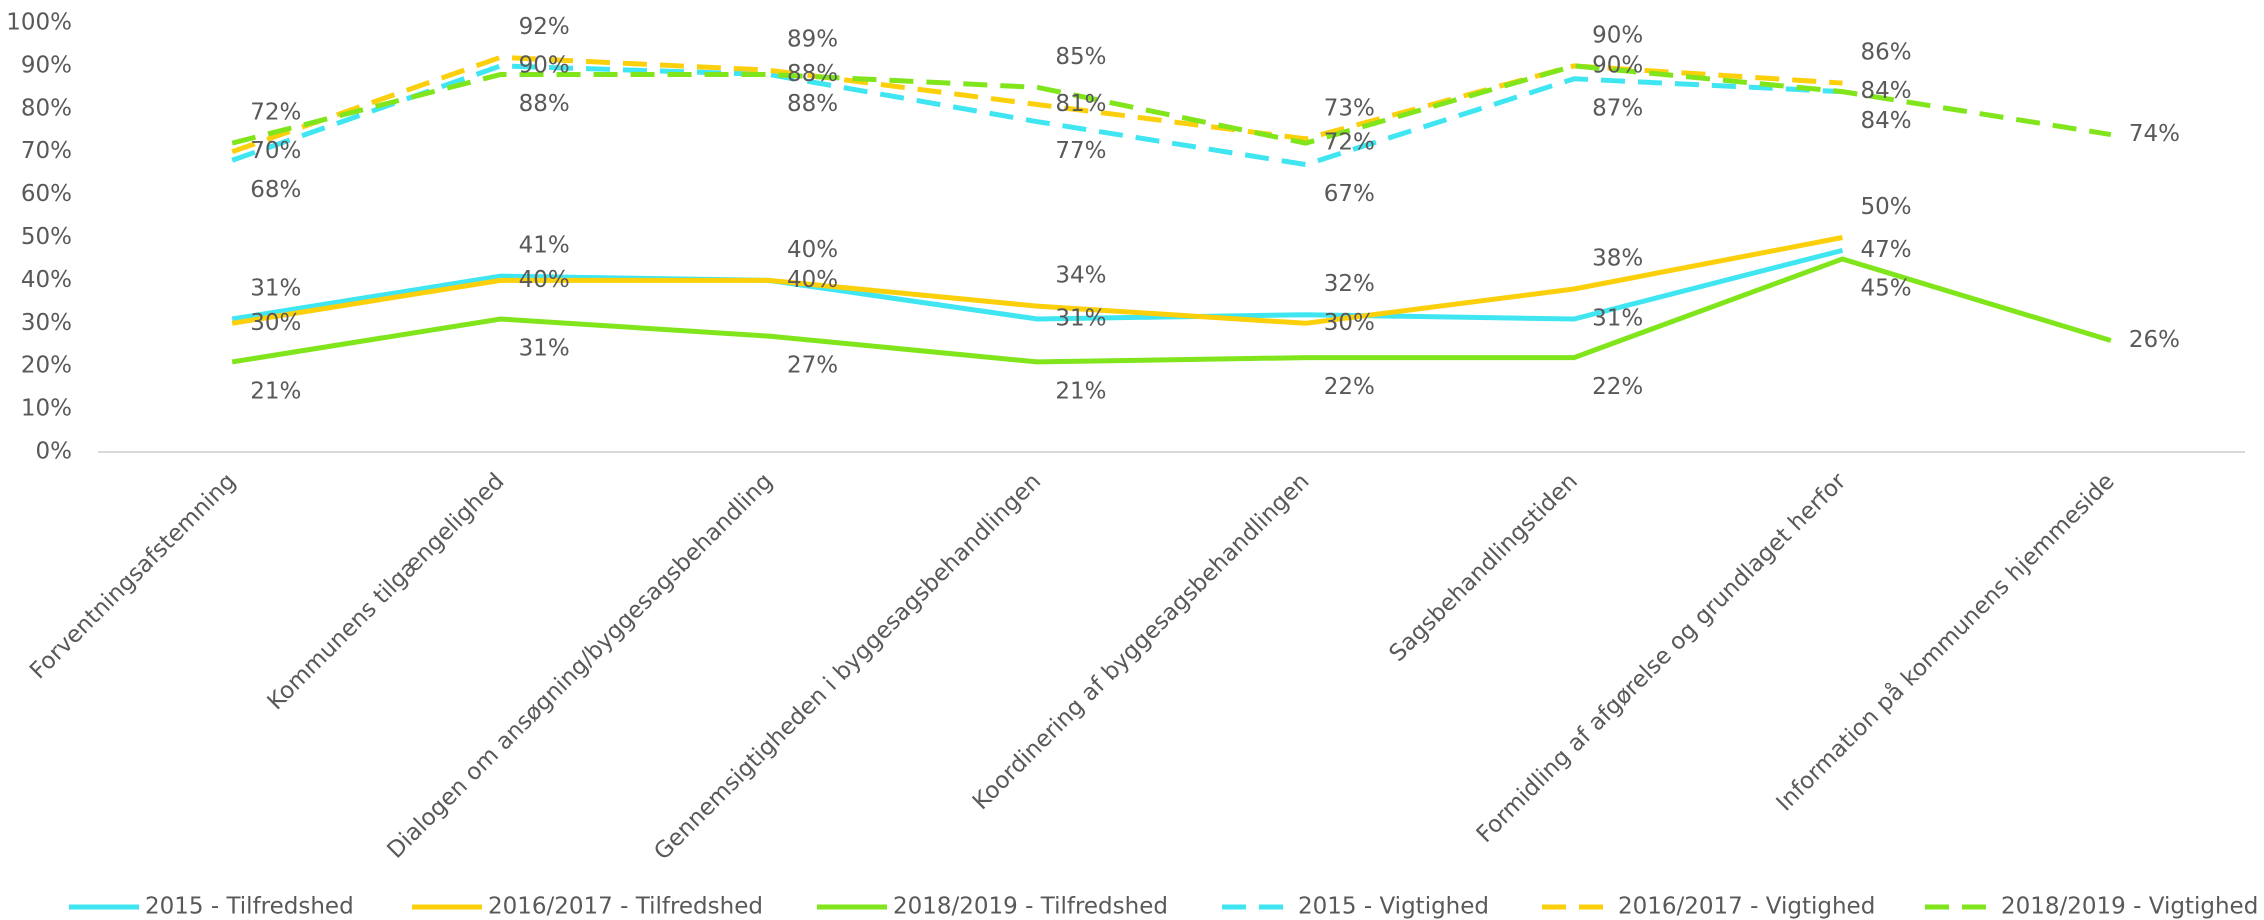 The width and height of the screenshot is (2264, 920). What do you see at coordinates (275, 151) in the screenshot?
I see `data-label: 70%` at bounding box center [275, 151].